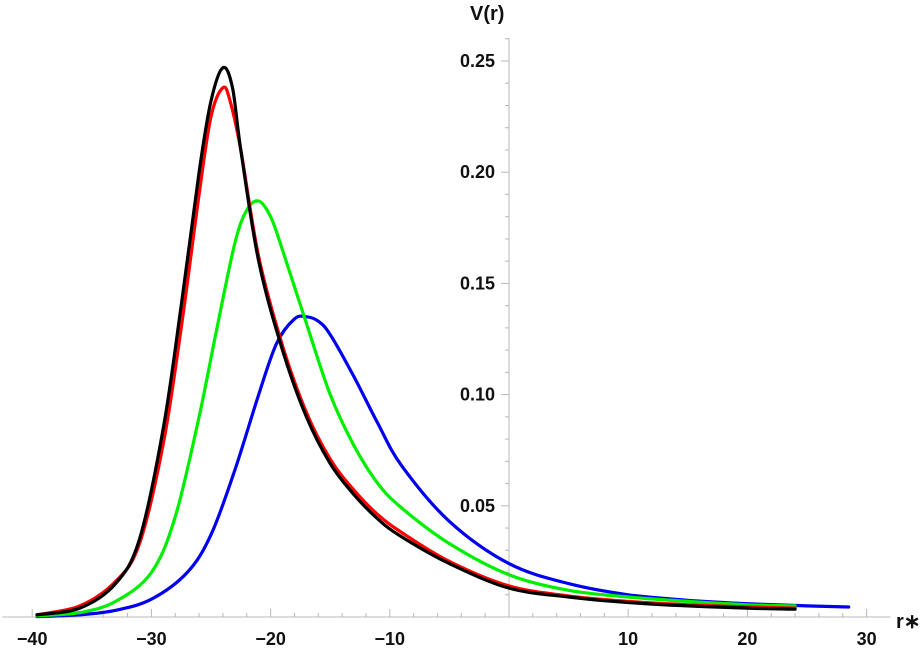 The height and width of the screenshot is (654, 920). Describe the element at coordinates (477, 395) in the screenshot. I see `y-tick-label: 0.10` at that location.